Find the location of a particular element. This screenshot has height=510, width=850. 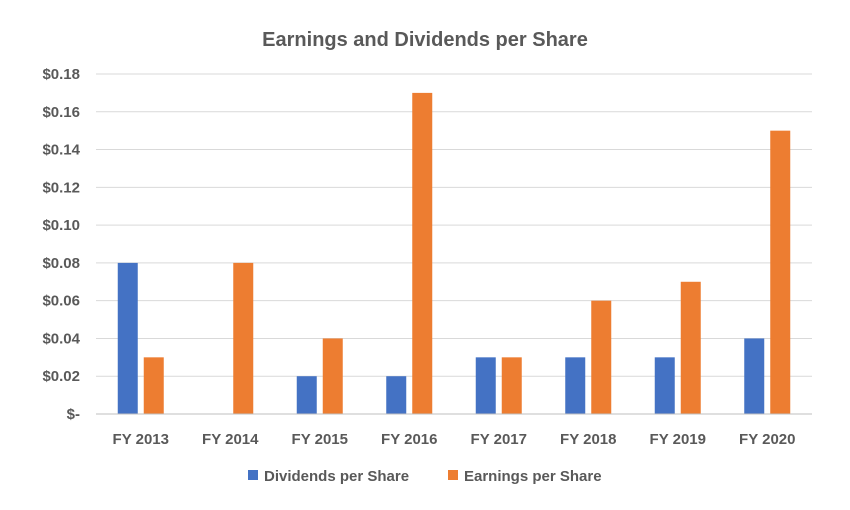

y-tick-label: $0.10 is located at coordinates (61, 225).